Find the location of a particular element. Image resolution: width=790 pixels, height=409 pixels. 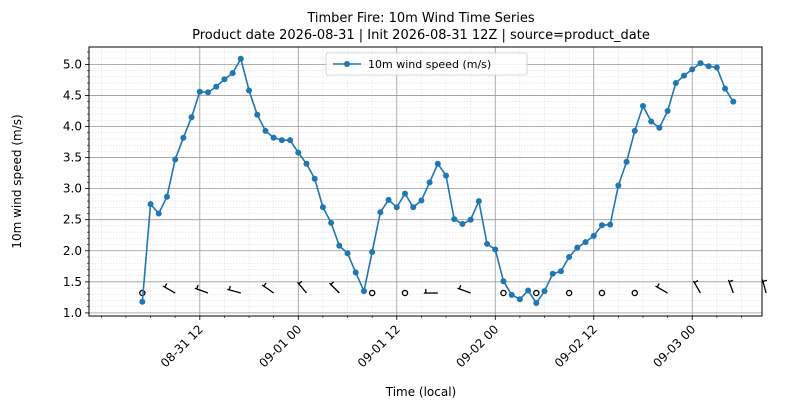

y-tick-label: 4.5 is located at coordinates (72, 95).